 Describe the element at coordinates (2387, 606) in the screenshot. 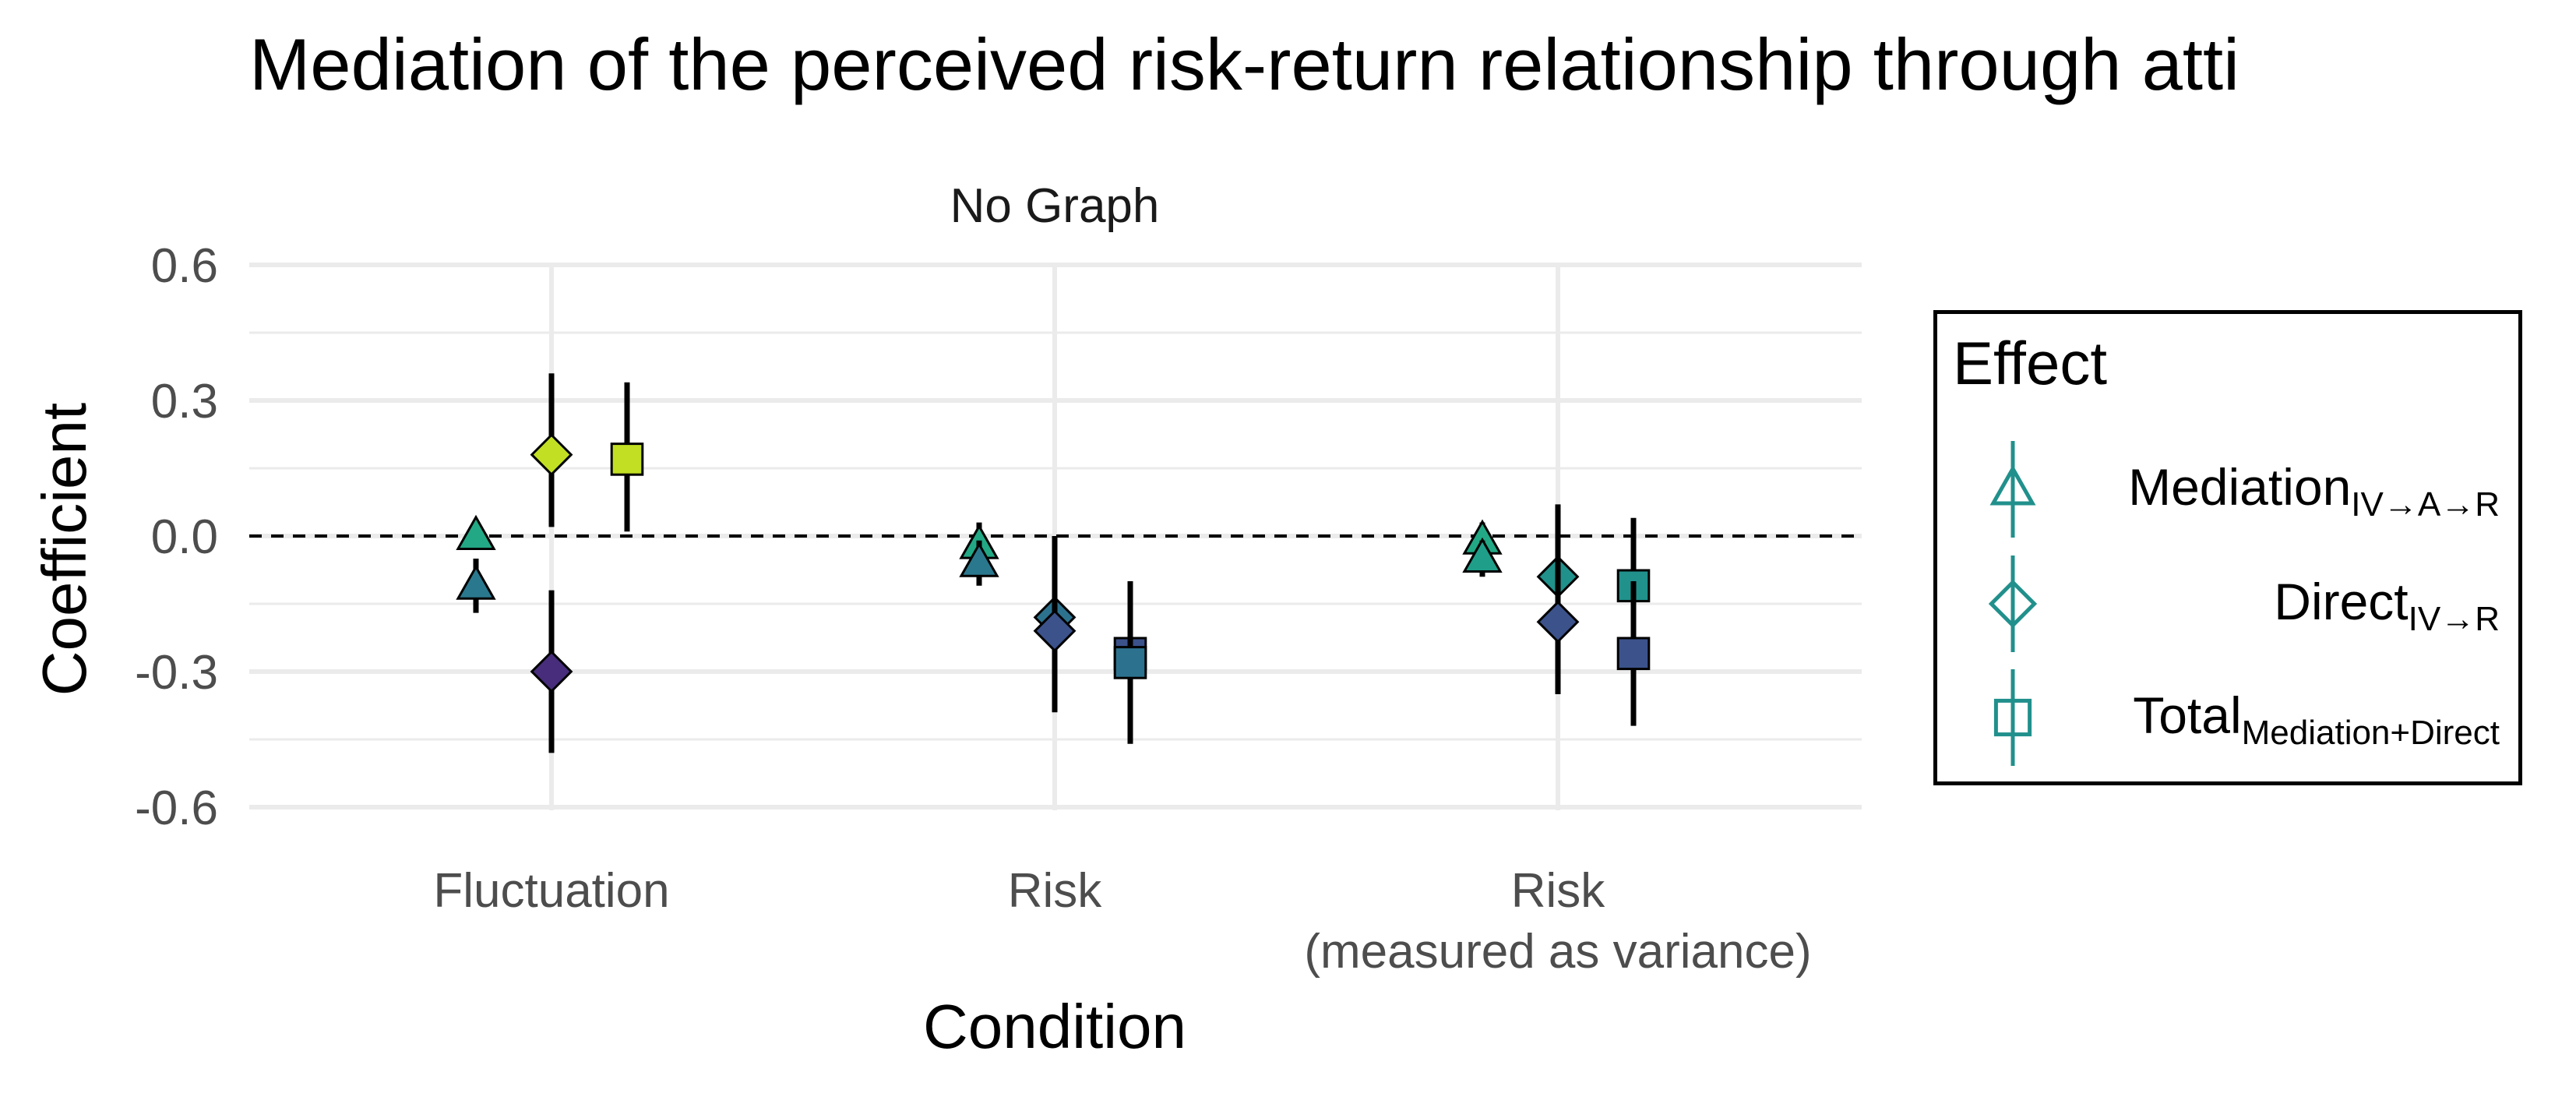

I see `legend-label: DirectIV→R` at that location.